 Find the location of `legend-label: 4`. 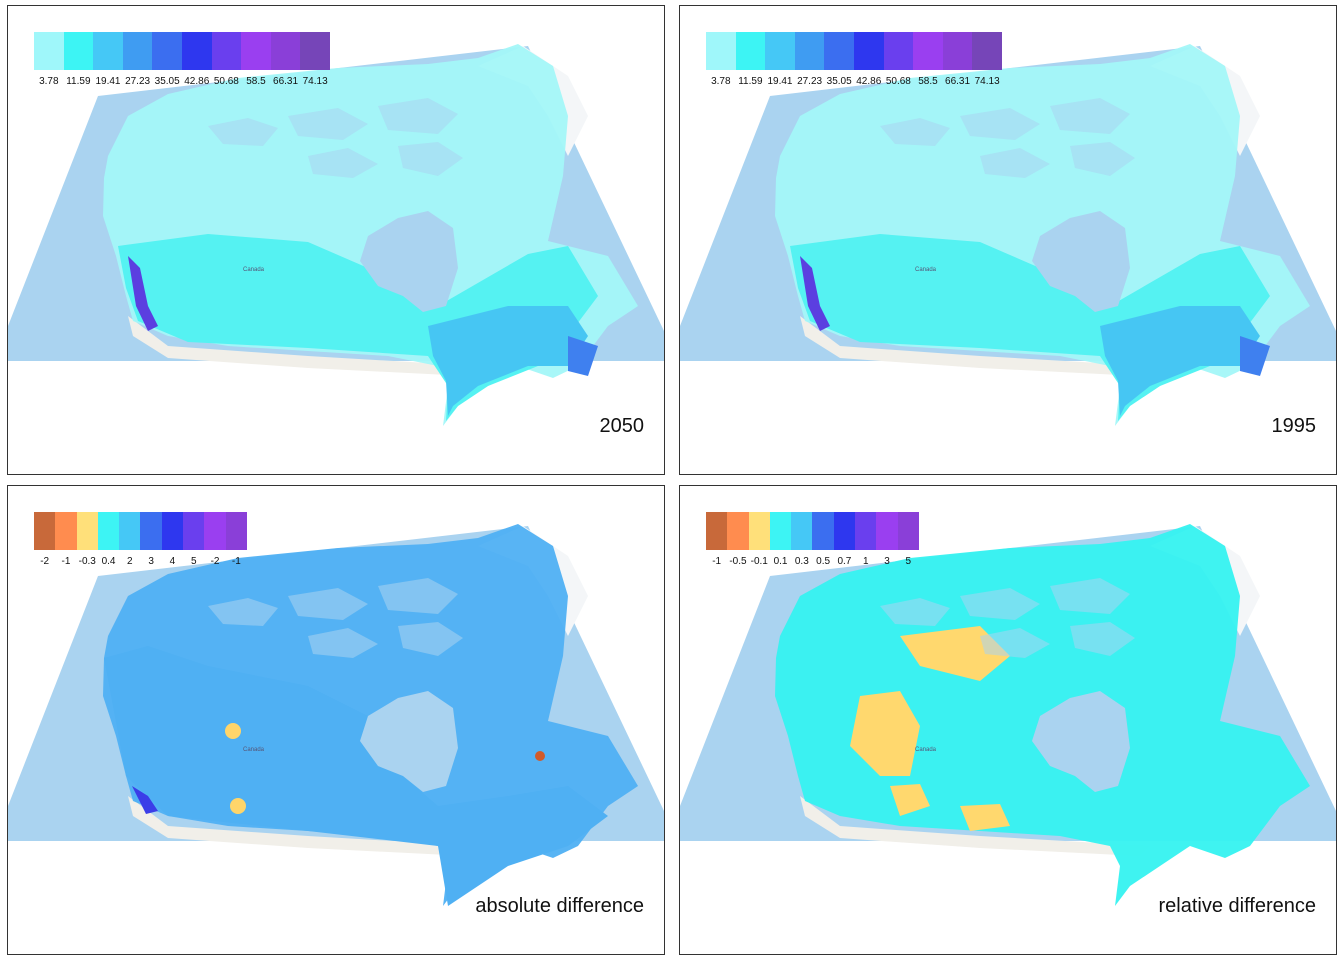

legend-label: 4 is located at coordinates (172, 561).